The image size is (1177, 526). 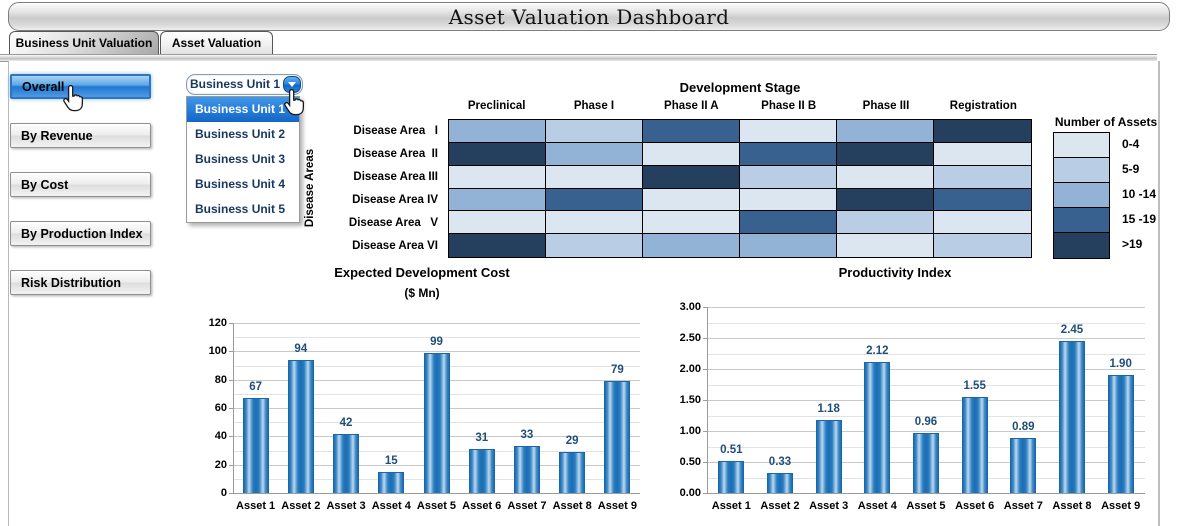 I want to click on tab-business-unit-valuation: Business Unit Valuation, so click(x=84, y=42).